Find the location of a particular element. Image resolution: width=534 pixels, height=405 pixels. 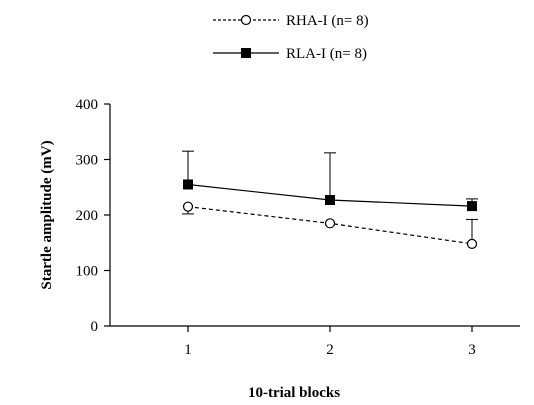

x-tick-label: 2 is located at coordinates (330, 350).